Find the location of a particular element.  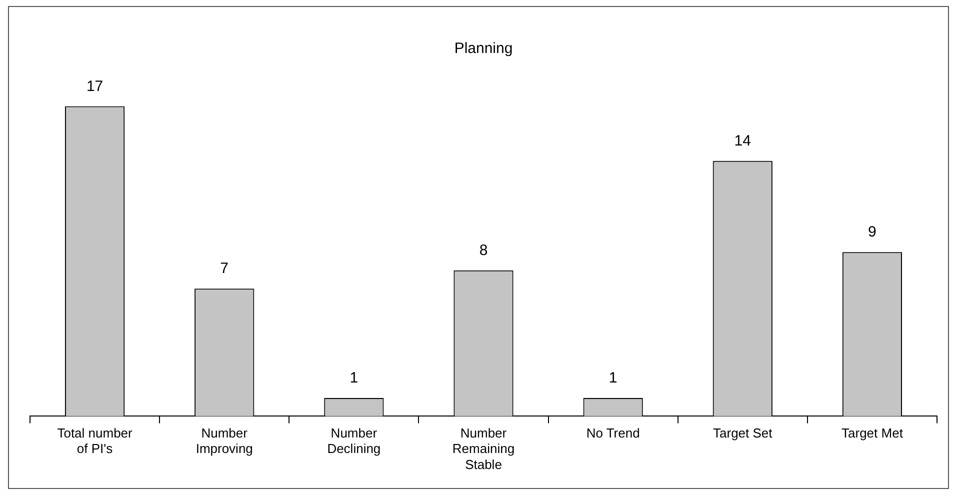

data-label: 9 is located at coordinates (872, 232).